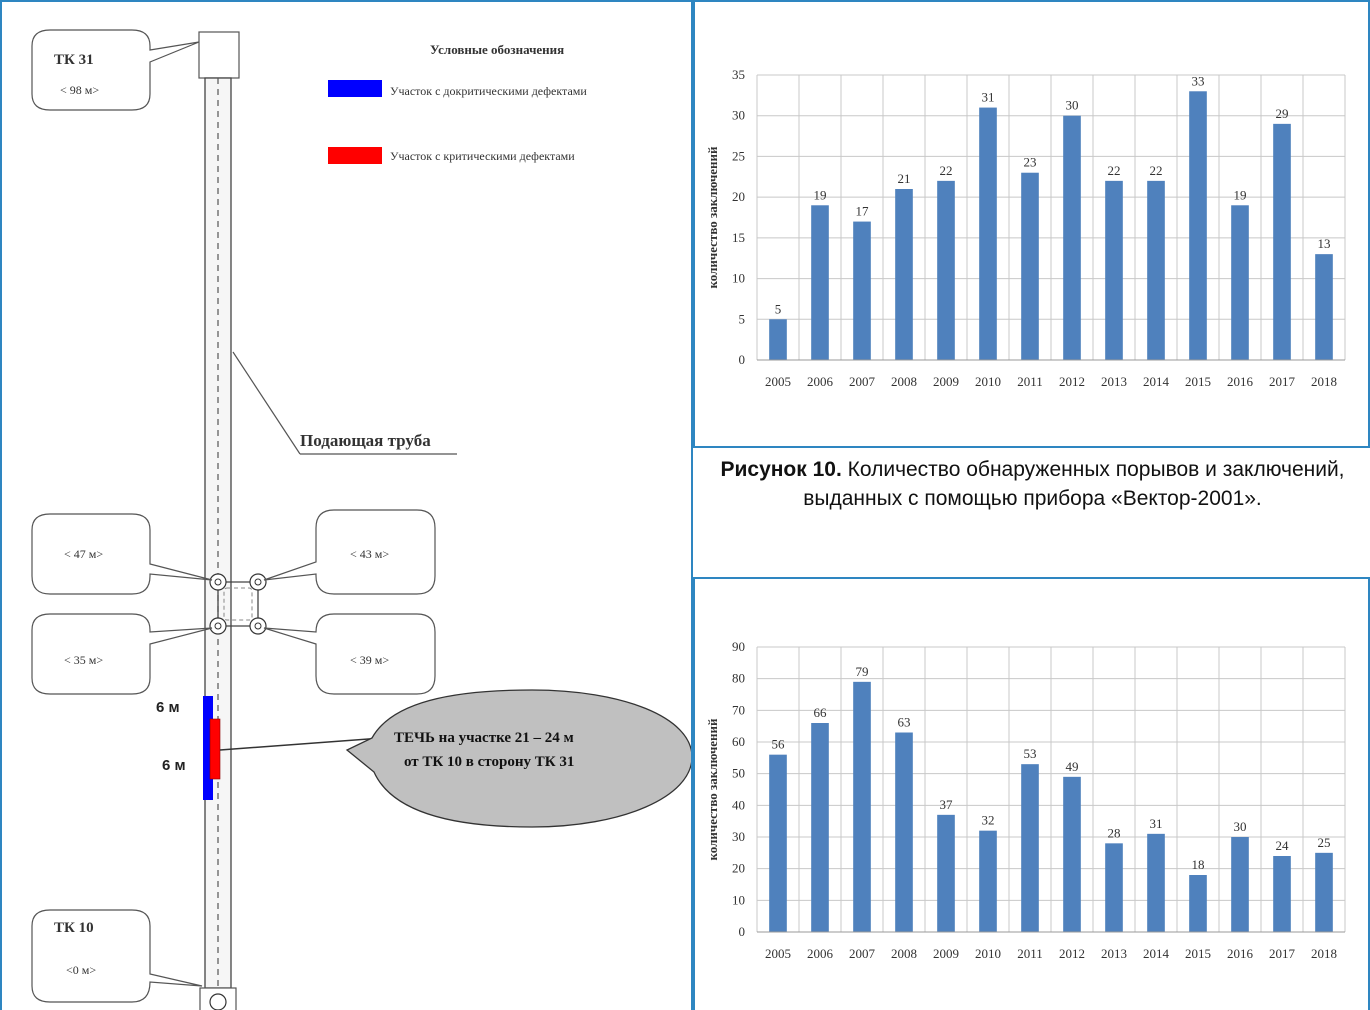 The image size is (1370, 1010). What do you see at coordinates (117, 956) in the screenshot?
I see `tk-bottom-callout` at bounding box center [117, 956].